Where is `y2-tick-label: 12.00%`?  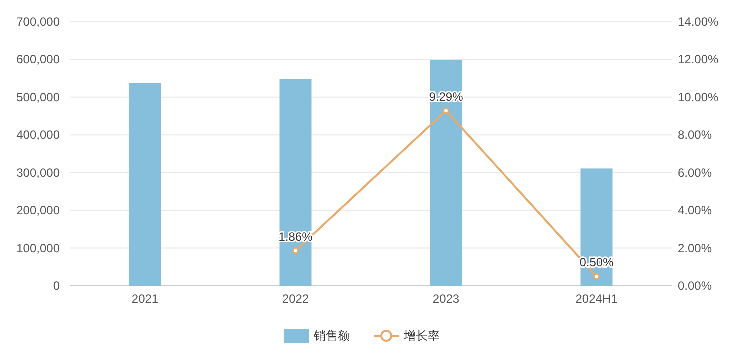 y2-tick-label: 12.00% is located at coordinates (699, 59).